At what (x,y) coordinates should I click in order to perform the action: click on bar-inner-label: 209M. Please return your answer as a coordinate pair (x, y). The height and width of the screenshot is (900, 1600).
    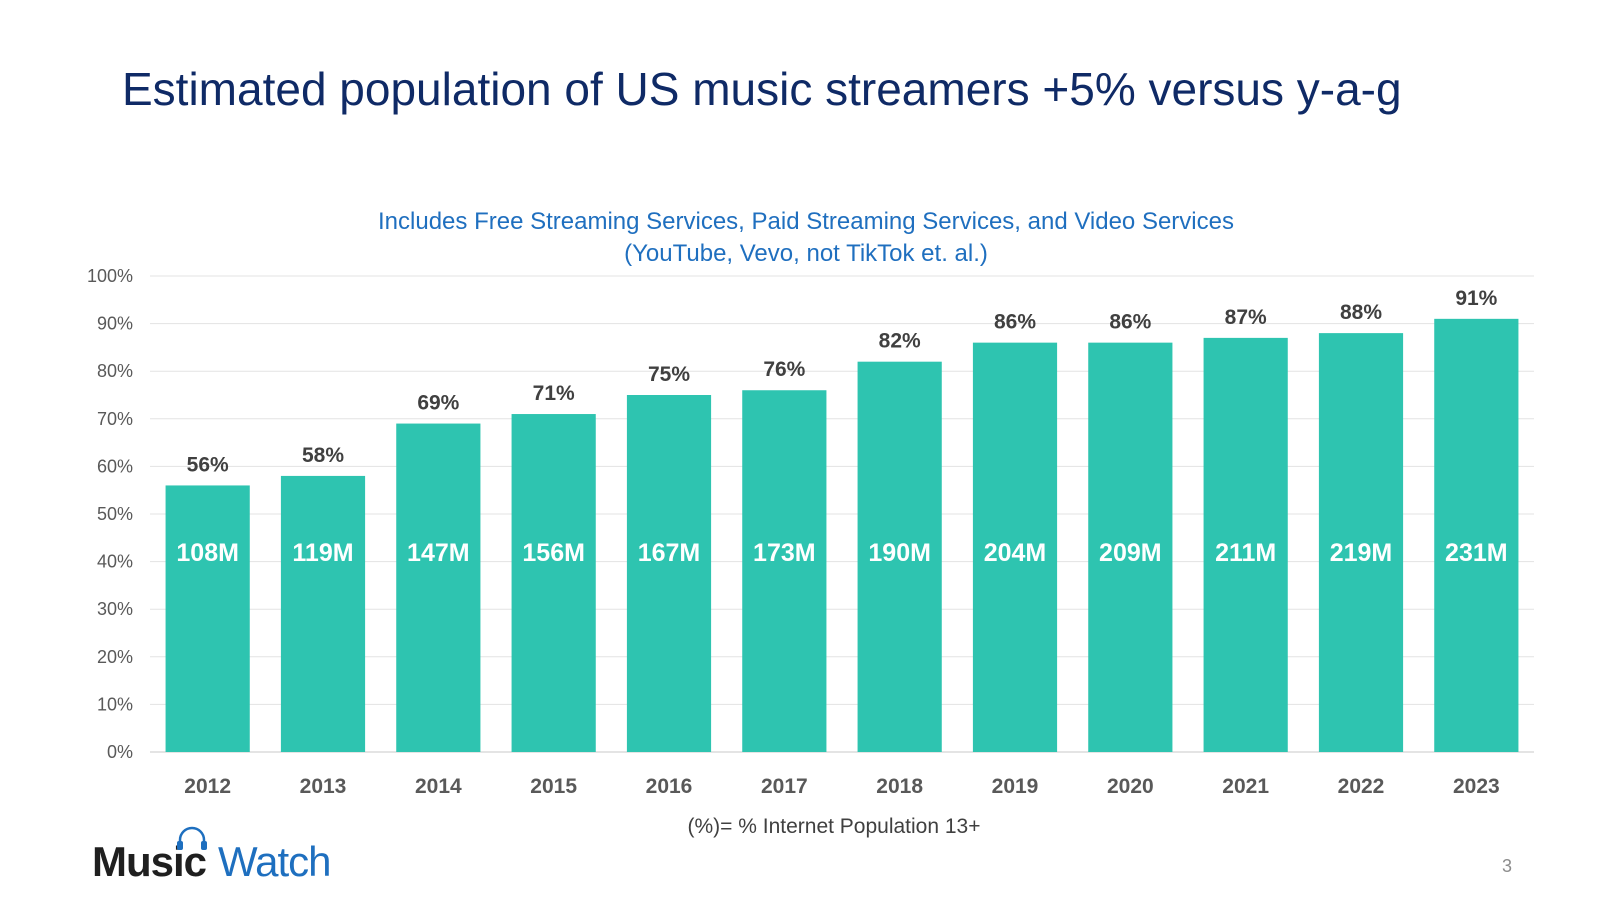
    Looking at the image, I should click on (1130, 553).